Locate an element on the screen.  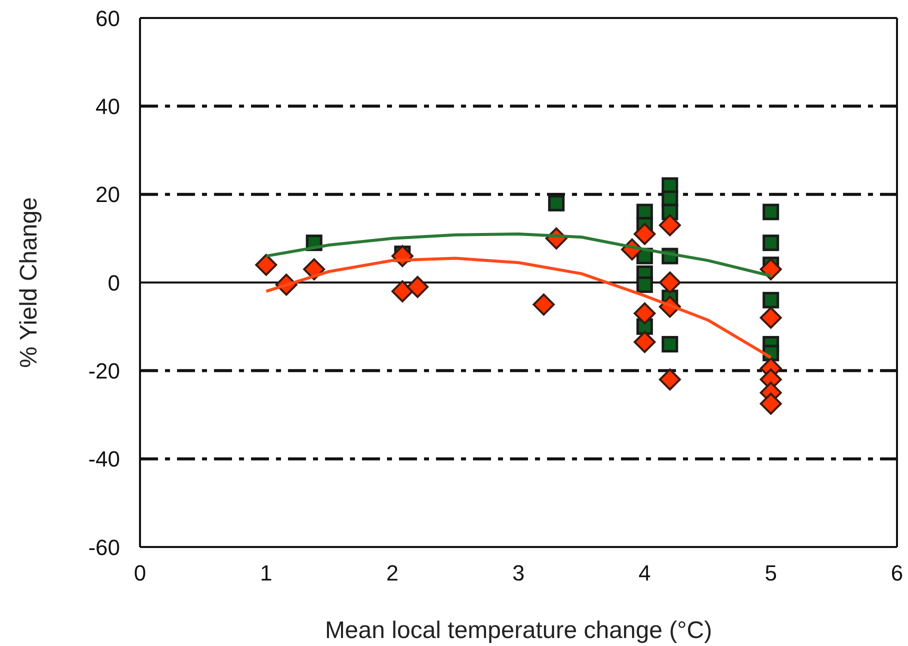
x-tick-label: 1 is located at coordinates (266, 573).